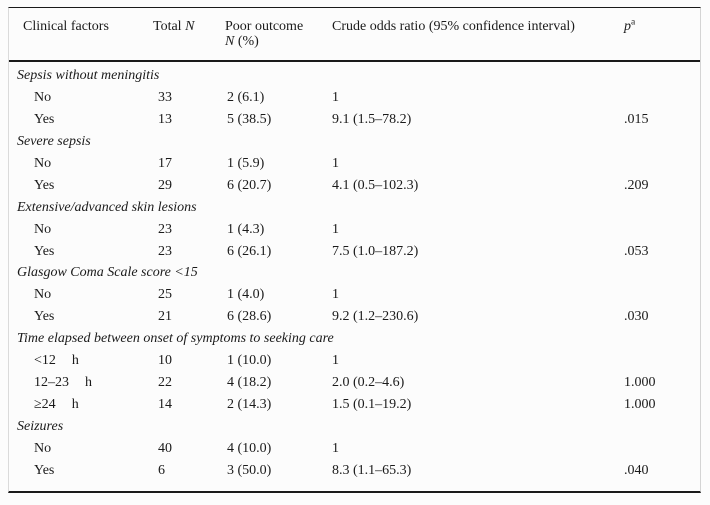 This screenshot has height=505, width=710. Describe the element at coordinates (246, 163) in the screenshot. I see `poor-outcome-cell: 1 (5.9)` at that location.